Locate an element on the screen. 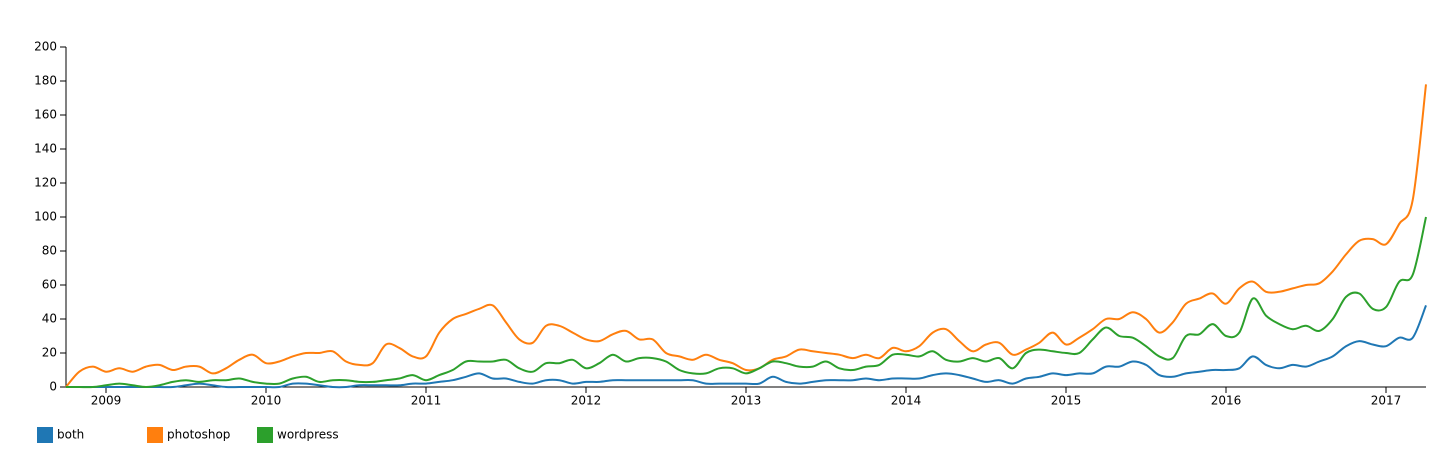 This screenshot has height=468, width=1451. x-tick-label: 2015 is located at coordinates (1066, 401).